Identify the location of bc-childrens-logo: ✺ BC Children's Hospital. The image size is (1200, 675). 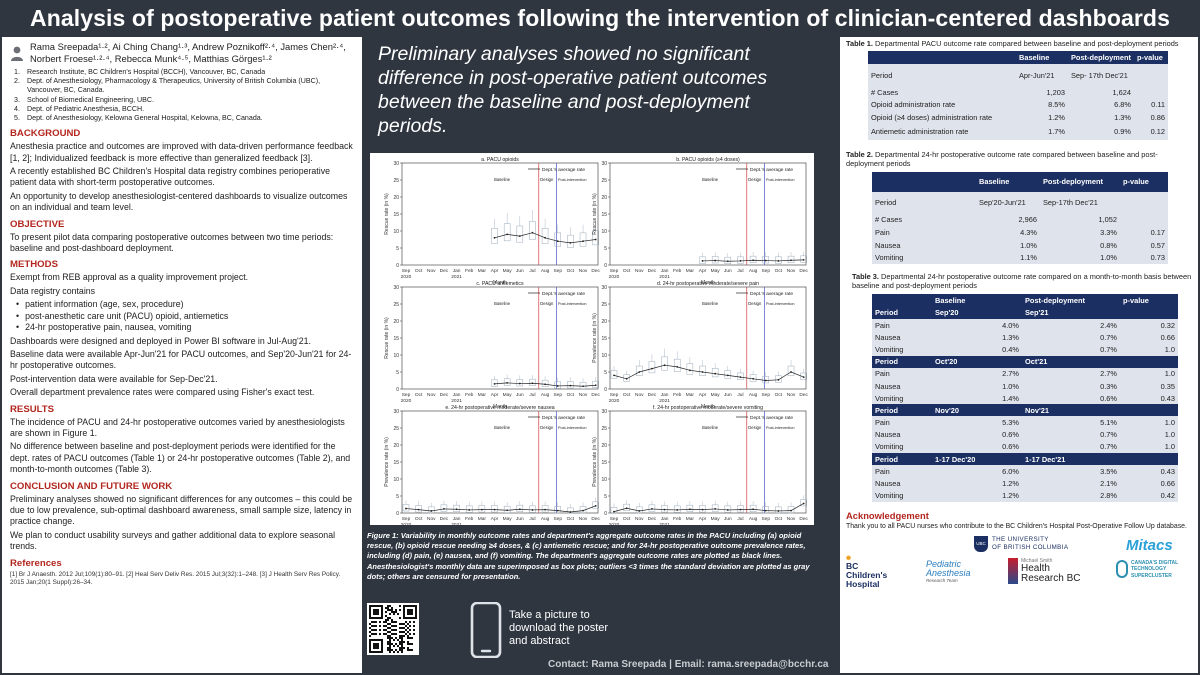
(867, 572).